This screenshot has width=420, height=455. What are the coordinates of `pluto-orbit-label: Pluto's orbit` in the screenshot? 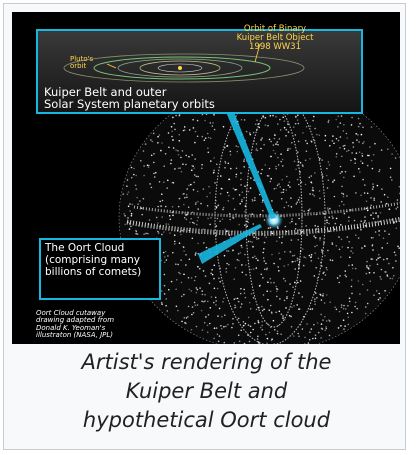 It's located at (82, 63).